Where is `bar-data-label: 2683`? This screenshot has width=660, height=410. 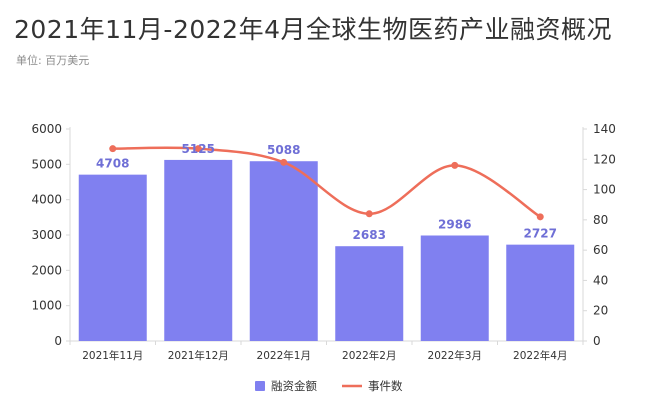 bar-data-label: 2683 is located at coordinates (369, 235).